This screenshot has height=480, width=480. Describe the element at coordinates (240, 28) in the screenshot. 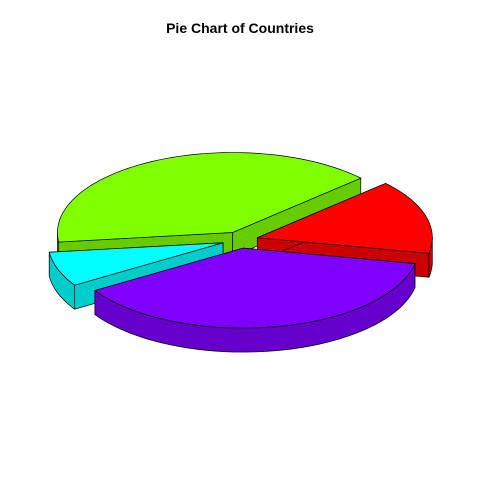

I see `chart-title: Pie Chart of Countries` at that location.